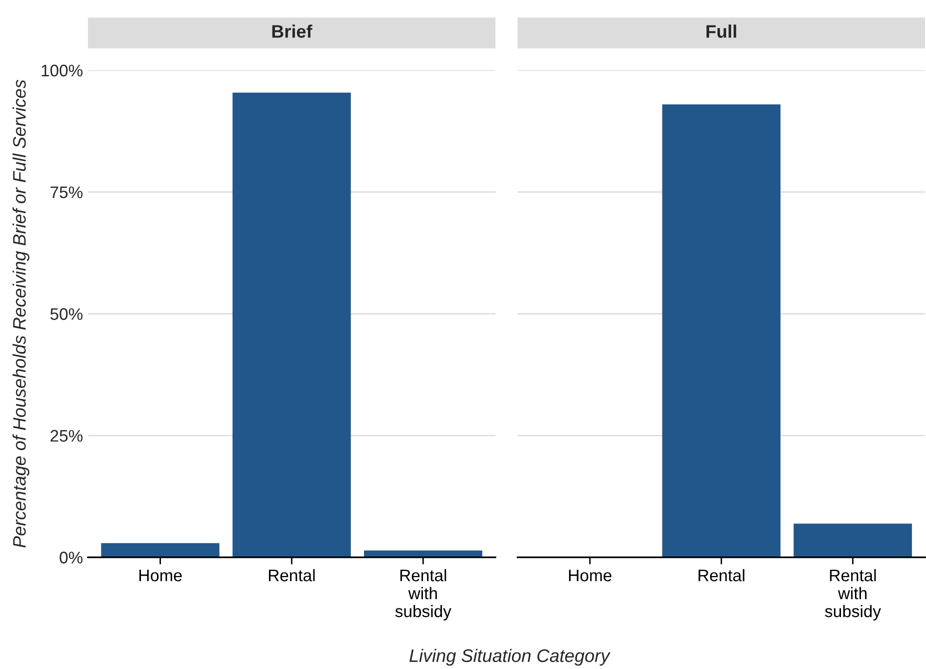  Describe the element at coordinates (510, 657) in the screenshot. I see `x-axis-title: Living Situation Category` at that location.